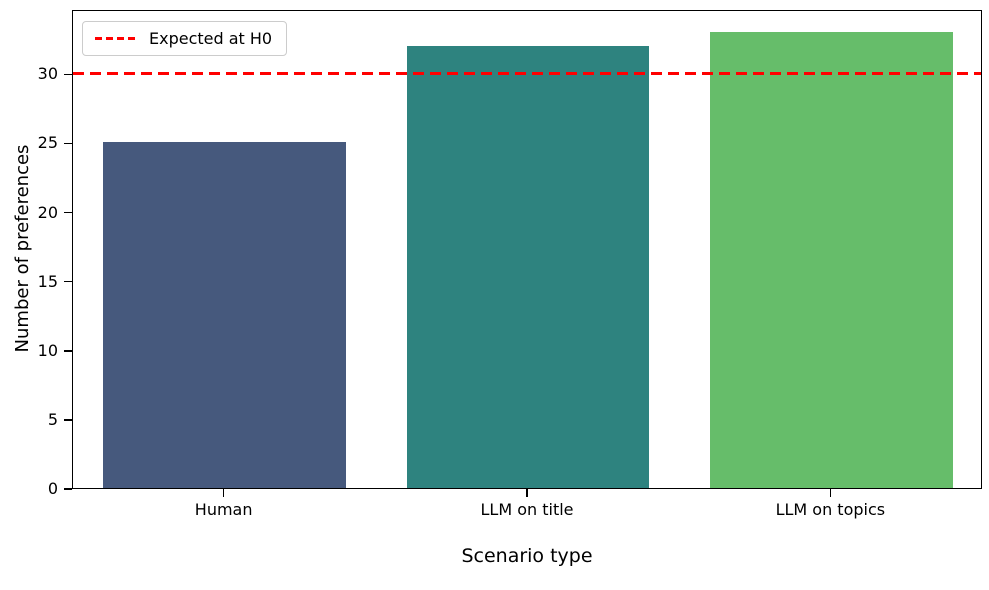 This screenshot has height=590, width=989. I want to click on x-axis-title: Scenario type, so click(527, 556).